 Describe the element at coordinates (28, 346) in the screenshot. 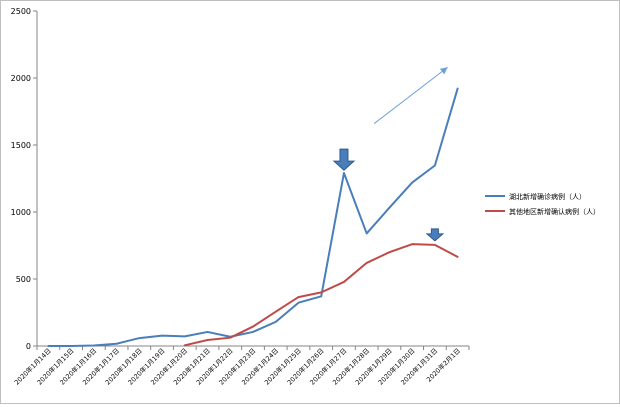

I see `y-tick-label: 0` at that location.